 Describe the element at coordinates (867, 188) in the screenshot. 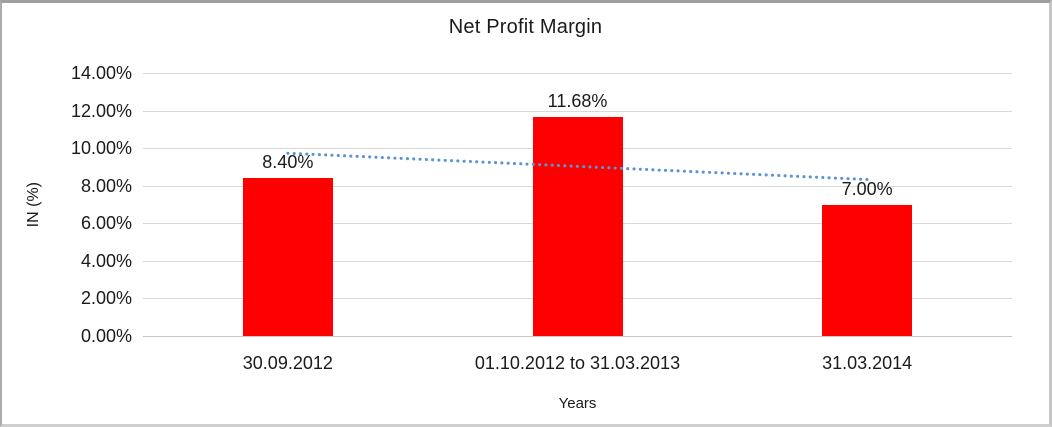

I see `bar-data-label: 7.00%` at that location.